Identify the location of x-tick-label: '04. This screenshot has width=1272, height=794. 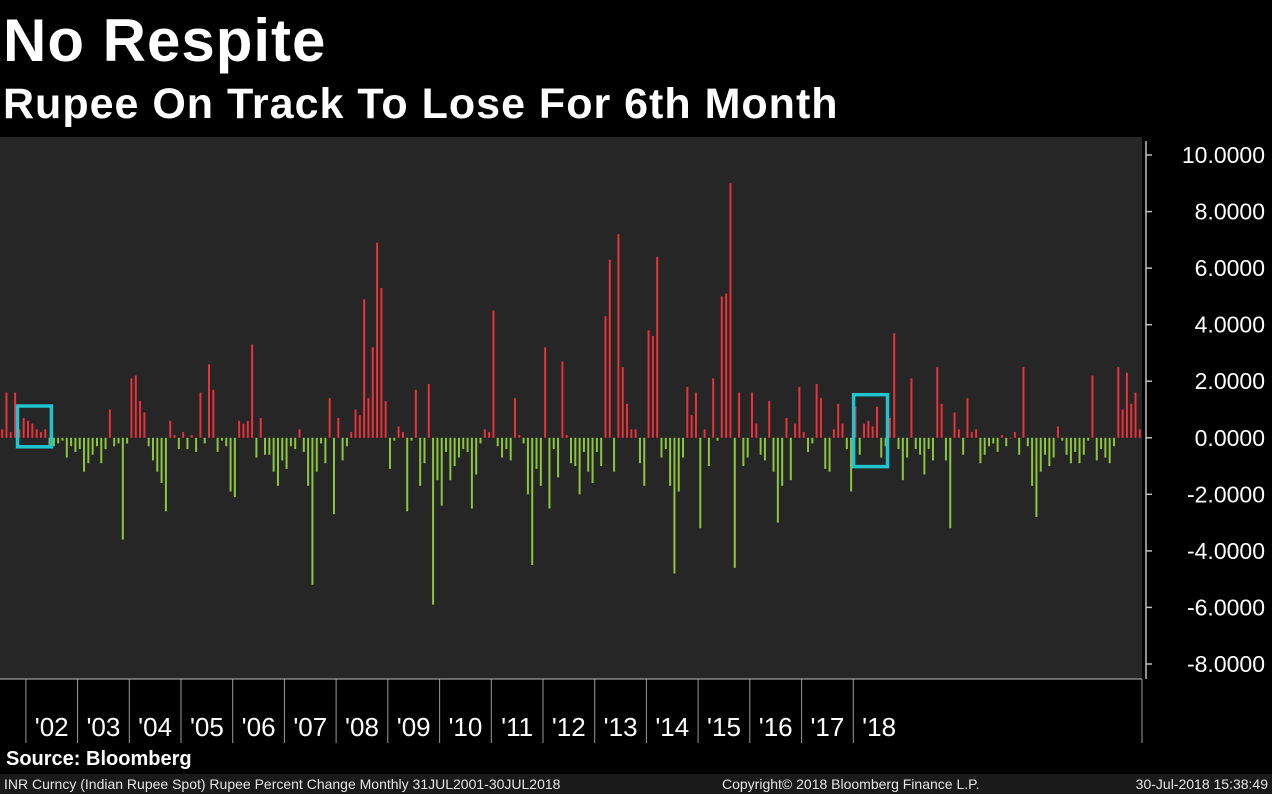
(155, 727).